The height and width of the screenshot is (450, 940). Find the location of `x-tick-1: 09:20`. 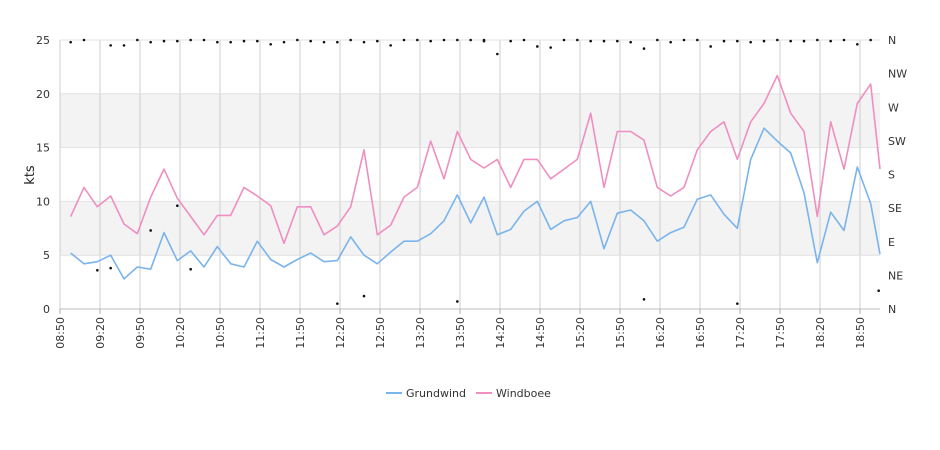

x-tick-1: 09:20 is located at coordinates (100, 333).